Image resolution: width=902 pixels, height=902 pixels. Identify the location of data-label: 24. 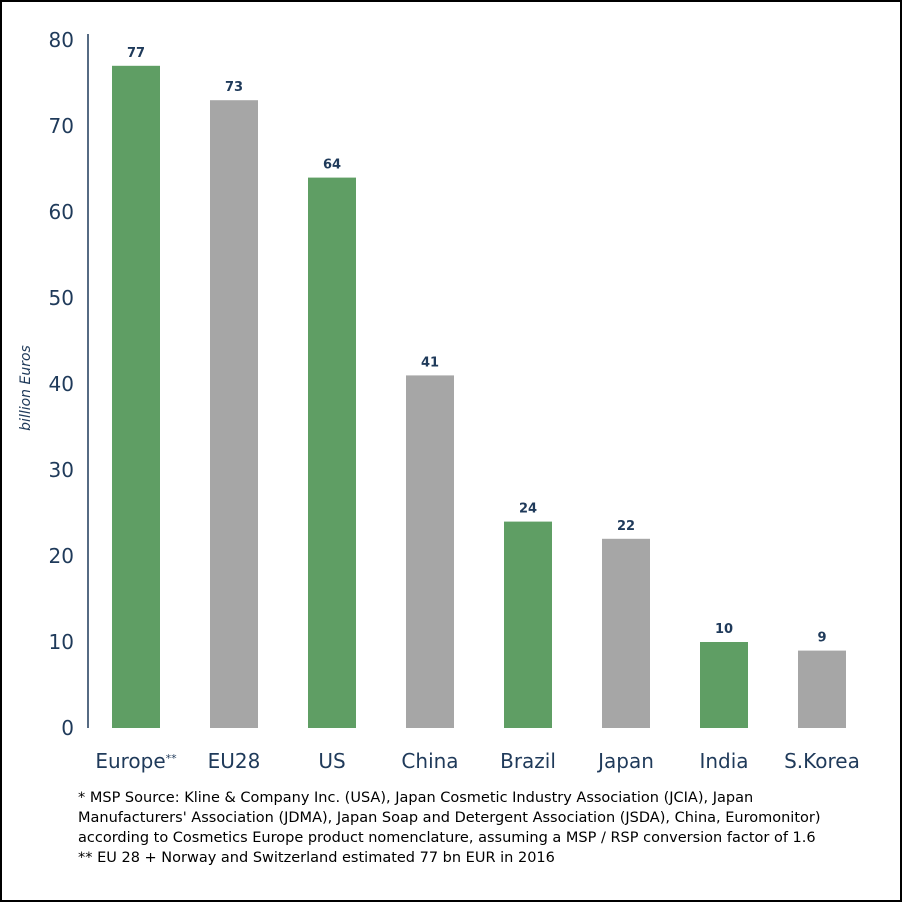
(528, 509).